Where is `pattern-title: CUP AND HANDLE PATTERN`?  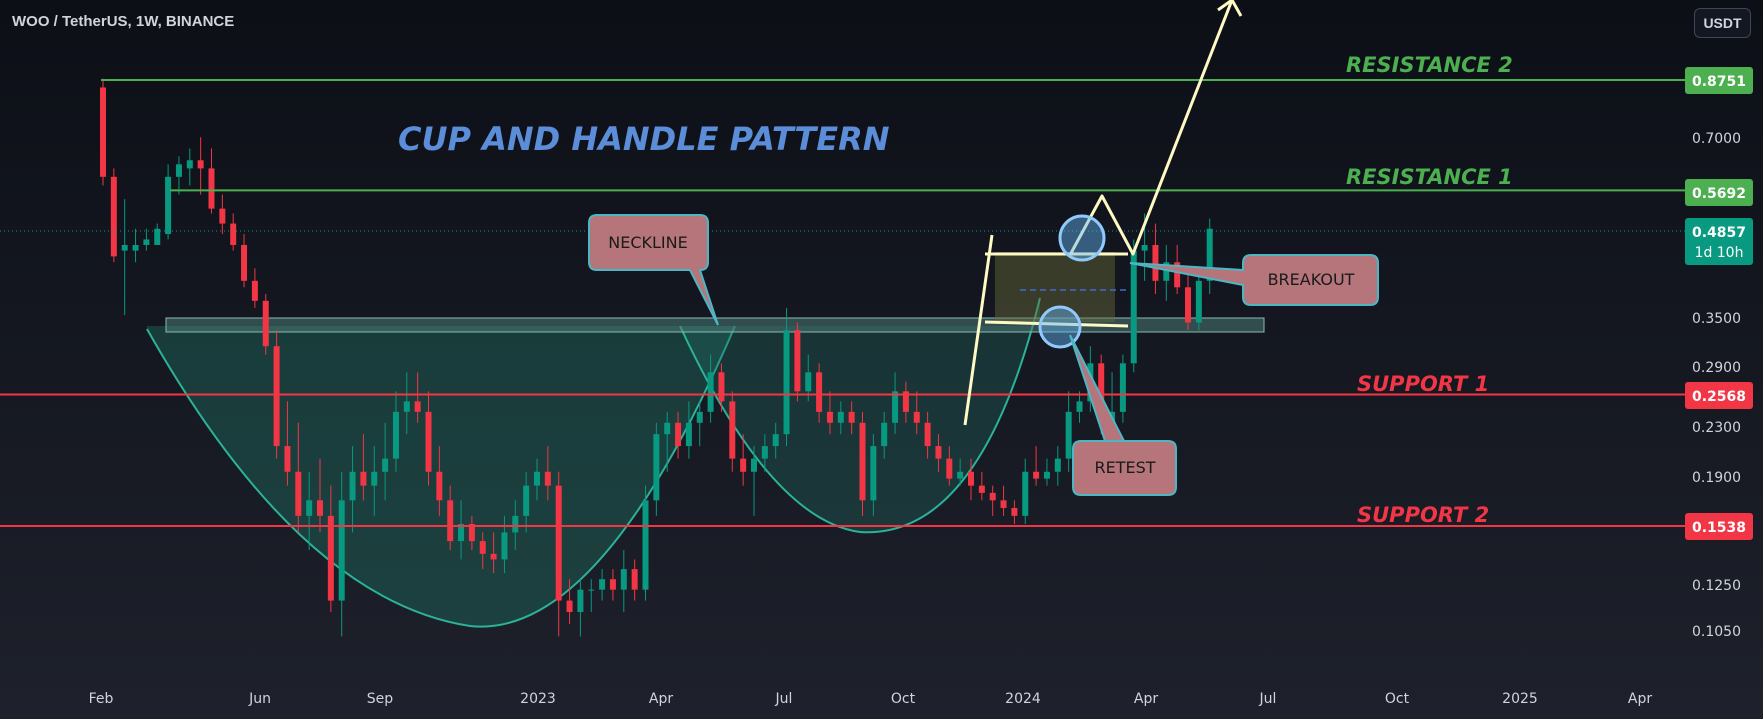
pattern-title: CUP AND HANDLE PATTERN is located at coordinates (644, 139).